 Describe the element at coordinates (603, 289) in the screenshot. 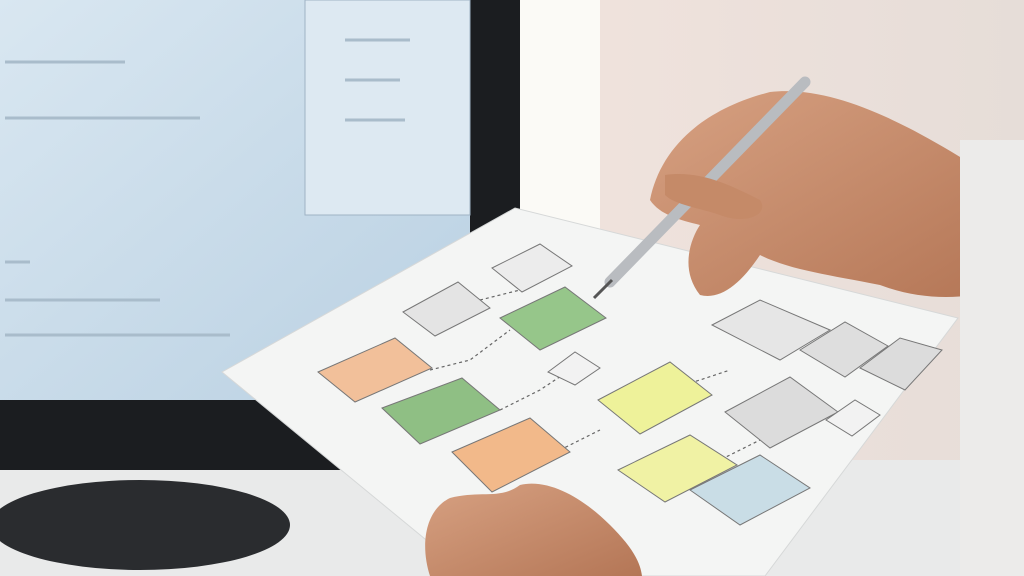

I see `pen-tip` at that location.